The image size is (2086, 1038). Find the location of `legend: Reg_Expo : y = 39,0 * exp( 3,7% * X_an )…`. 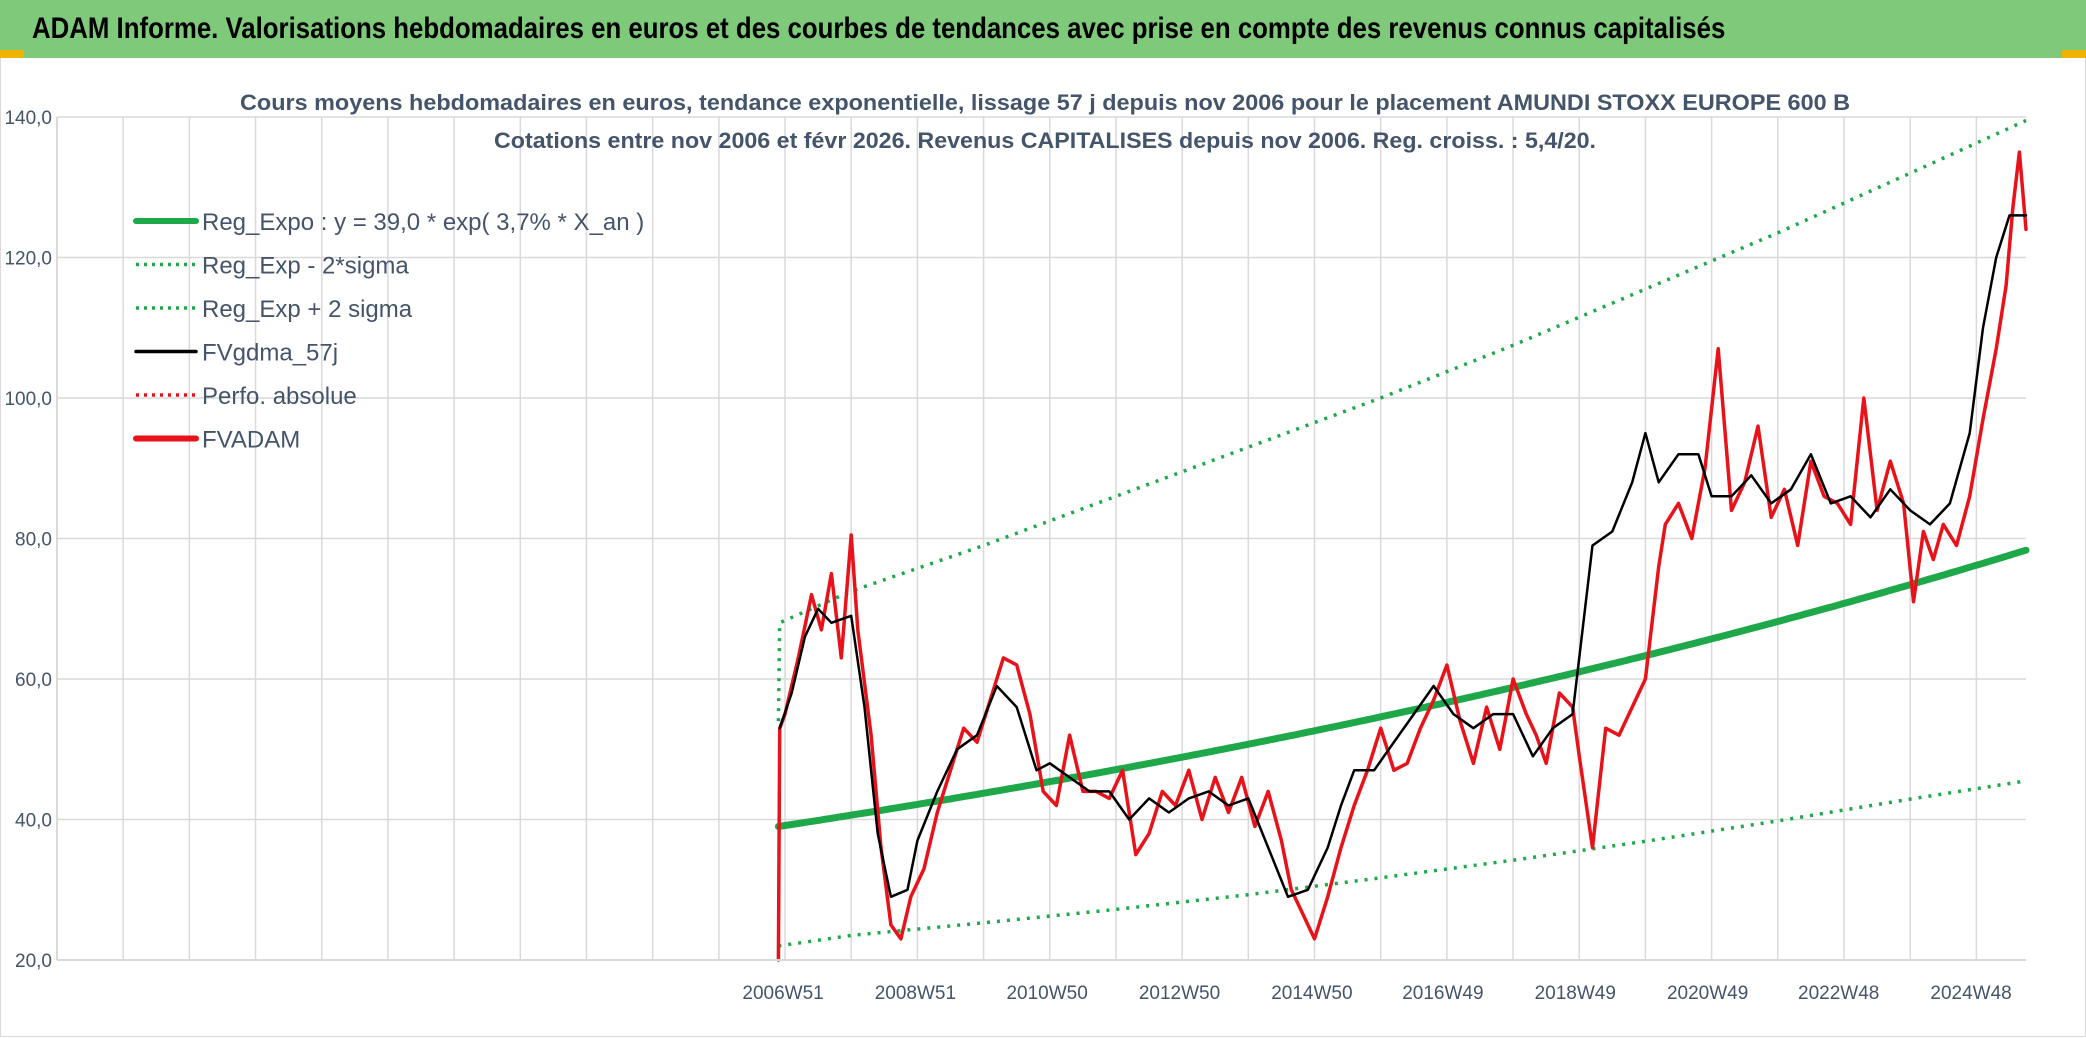

legend: Reg_Expo : y = 39,0 * exp( 3,7% * X_an )… is located at coordinates (388, 331).